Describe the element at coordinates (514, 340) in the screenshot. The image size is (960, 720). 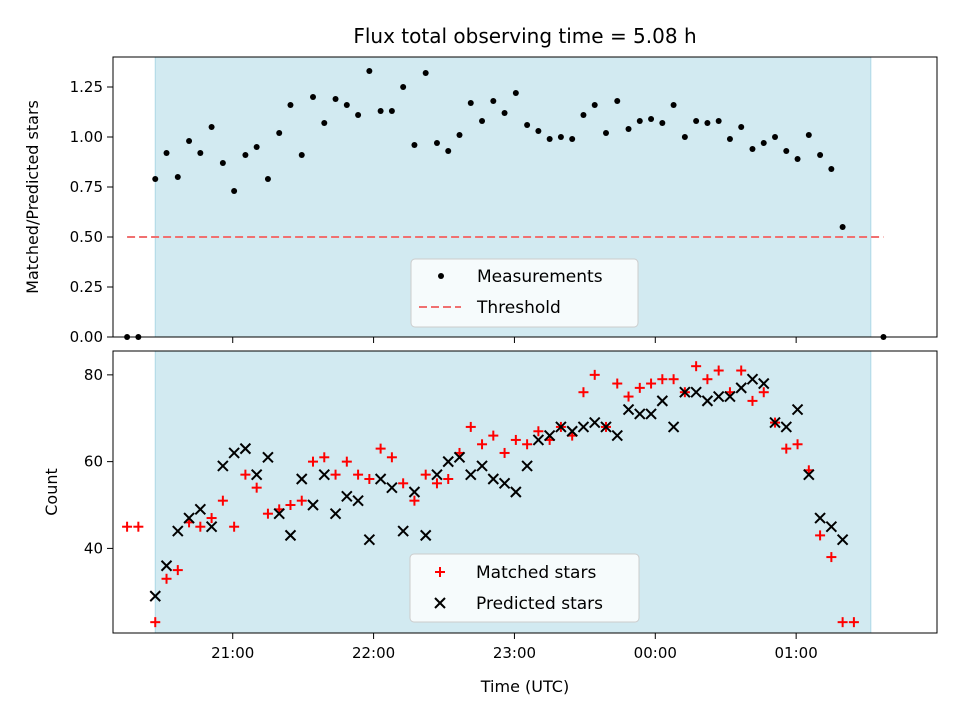
I see `ratio-x-ticks` at that location.